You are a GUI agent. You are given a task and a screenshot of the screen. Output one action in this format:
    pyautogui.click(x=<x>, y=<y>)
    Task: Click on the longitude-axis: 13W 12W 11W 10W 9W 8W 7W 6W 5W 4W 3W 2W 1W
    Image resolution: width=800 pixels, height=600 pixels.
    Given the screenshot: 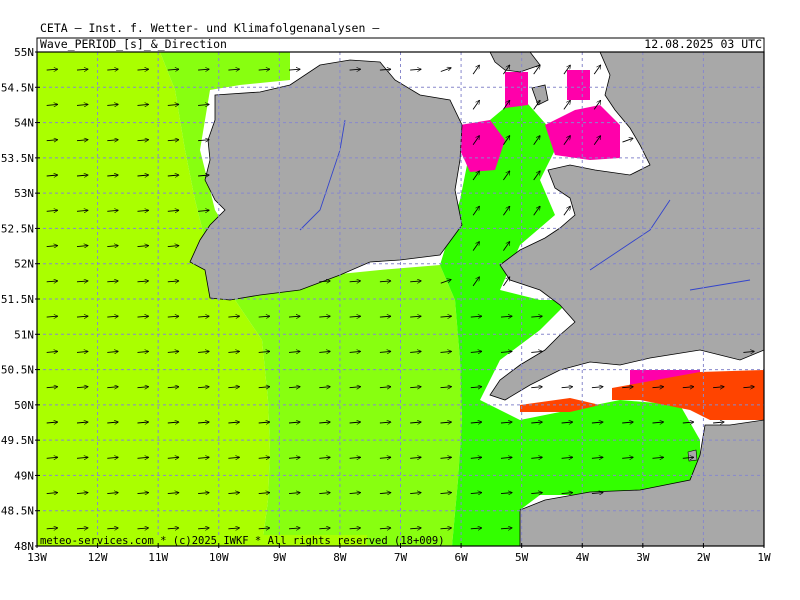 What is the action you would take?
    pyautogui.click(x=399, y=553)
    